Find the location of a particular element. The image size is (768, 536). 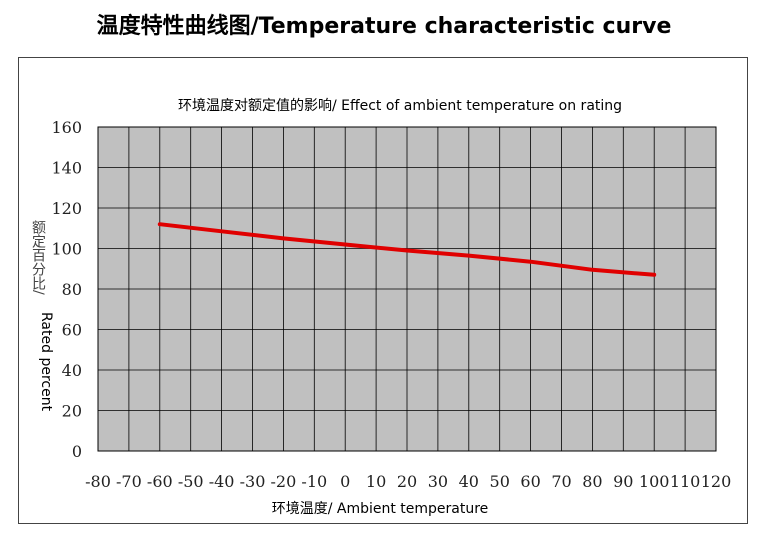

x-tick-label: -60 is located at coordinates (160, 481).